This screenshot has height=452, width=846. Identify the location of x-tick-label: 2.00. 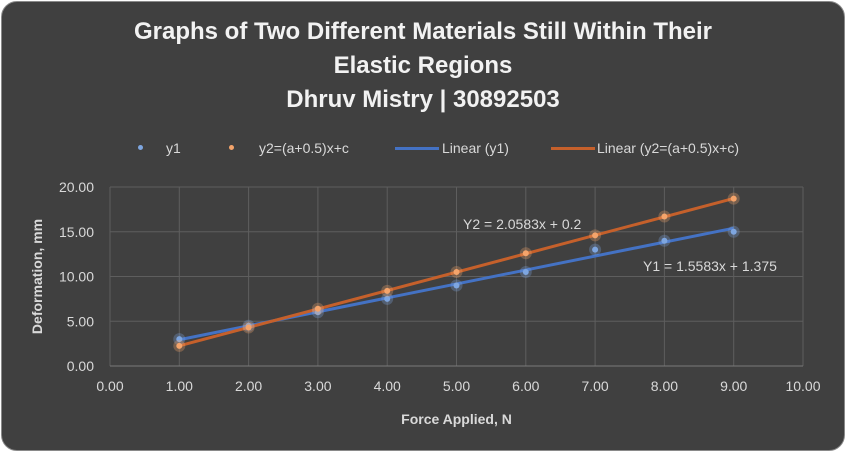
(248, 386).